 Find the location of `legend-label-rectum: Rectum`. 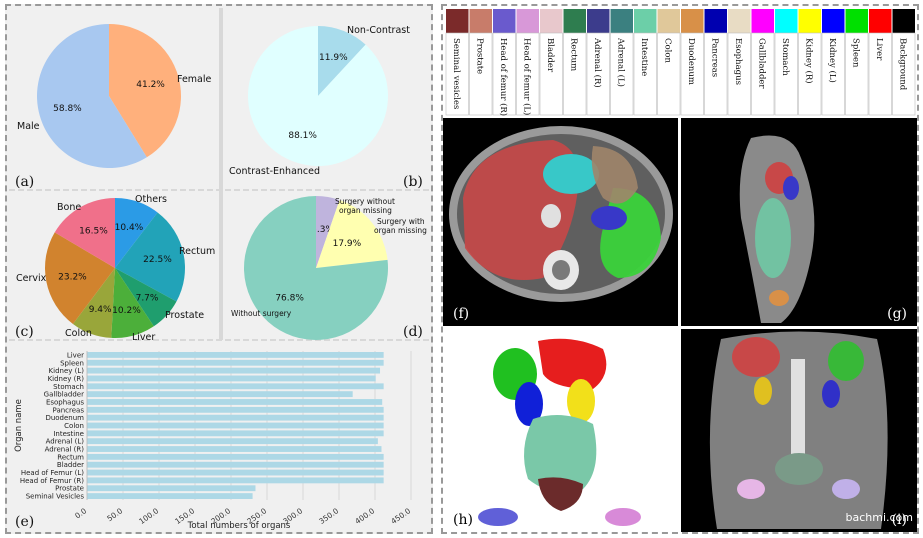

legend-label-rectum: Rectum is located at coordinates (197, 251).